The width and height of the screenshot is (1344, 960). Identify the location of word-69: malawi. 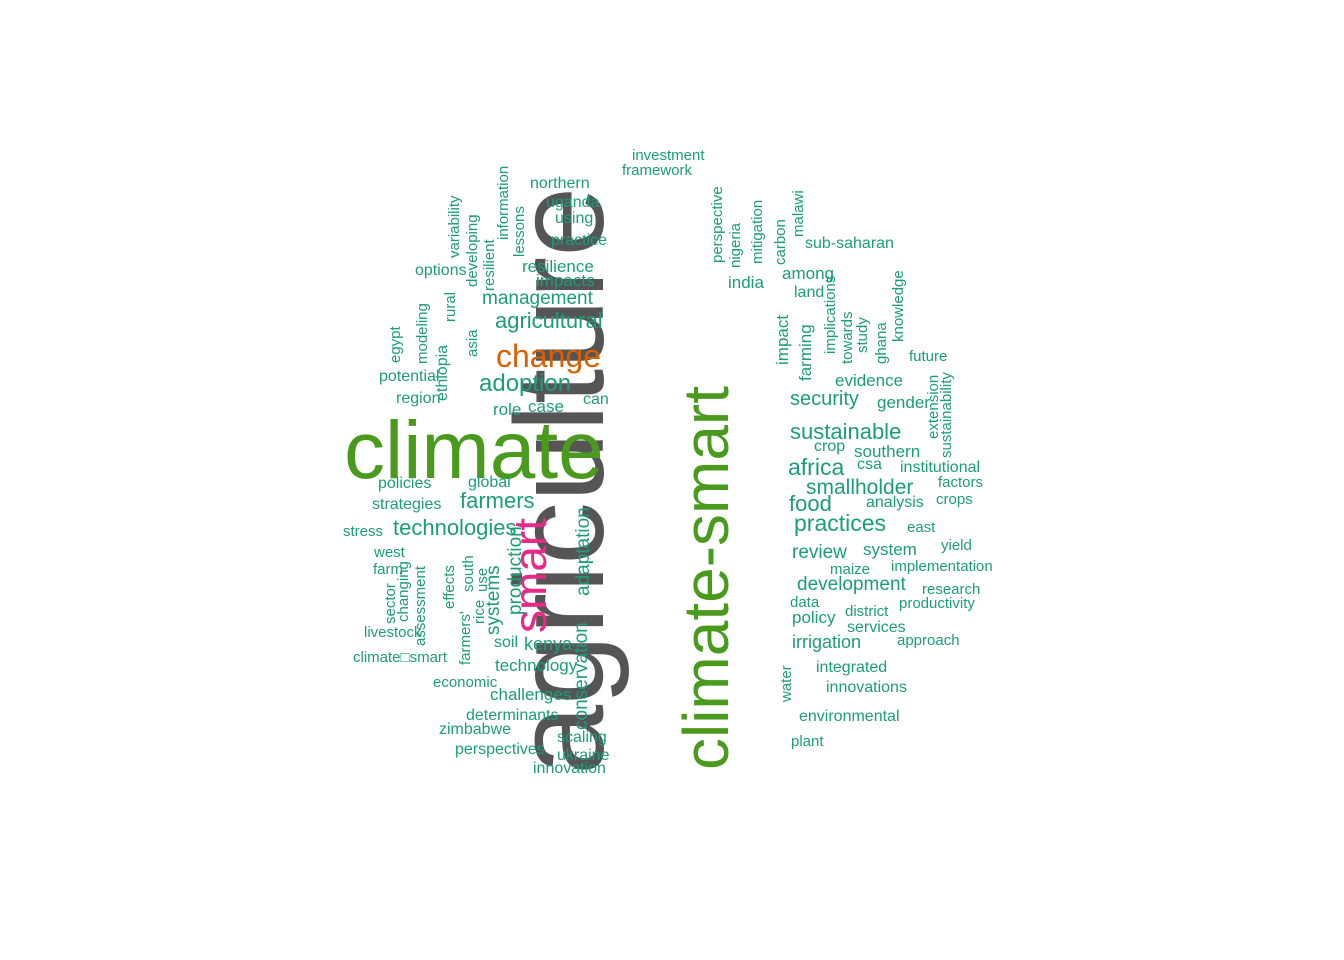
(798, 213).